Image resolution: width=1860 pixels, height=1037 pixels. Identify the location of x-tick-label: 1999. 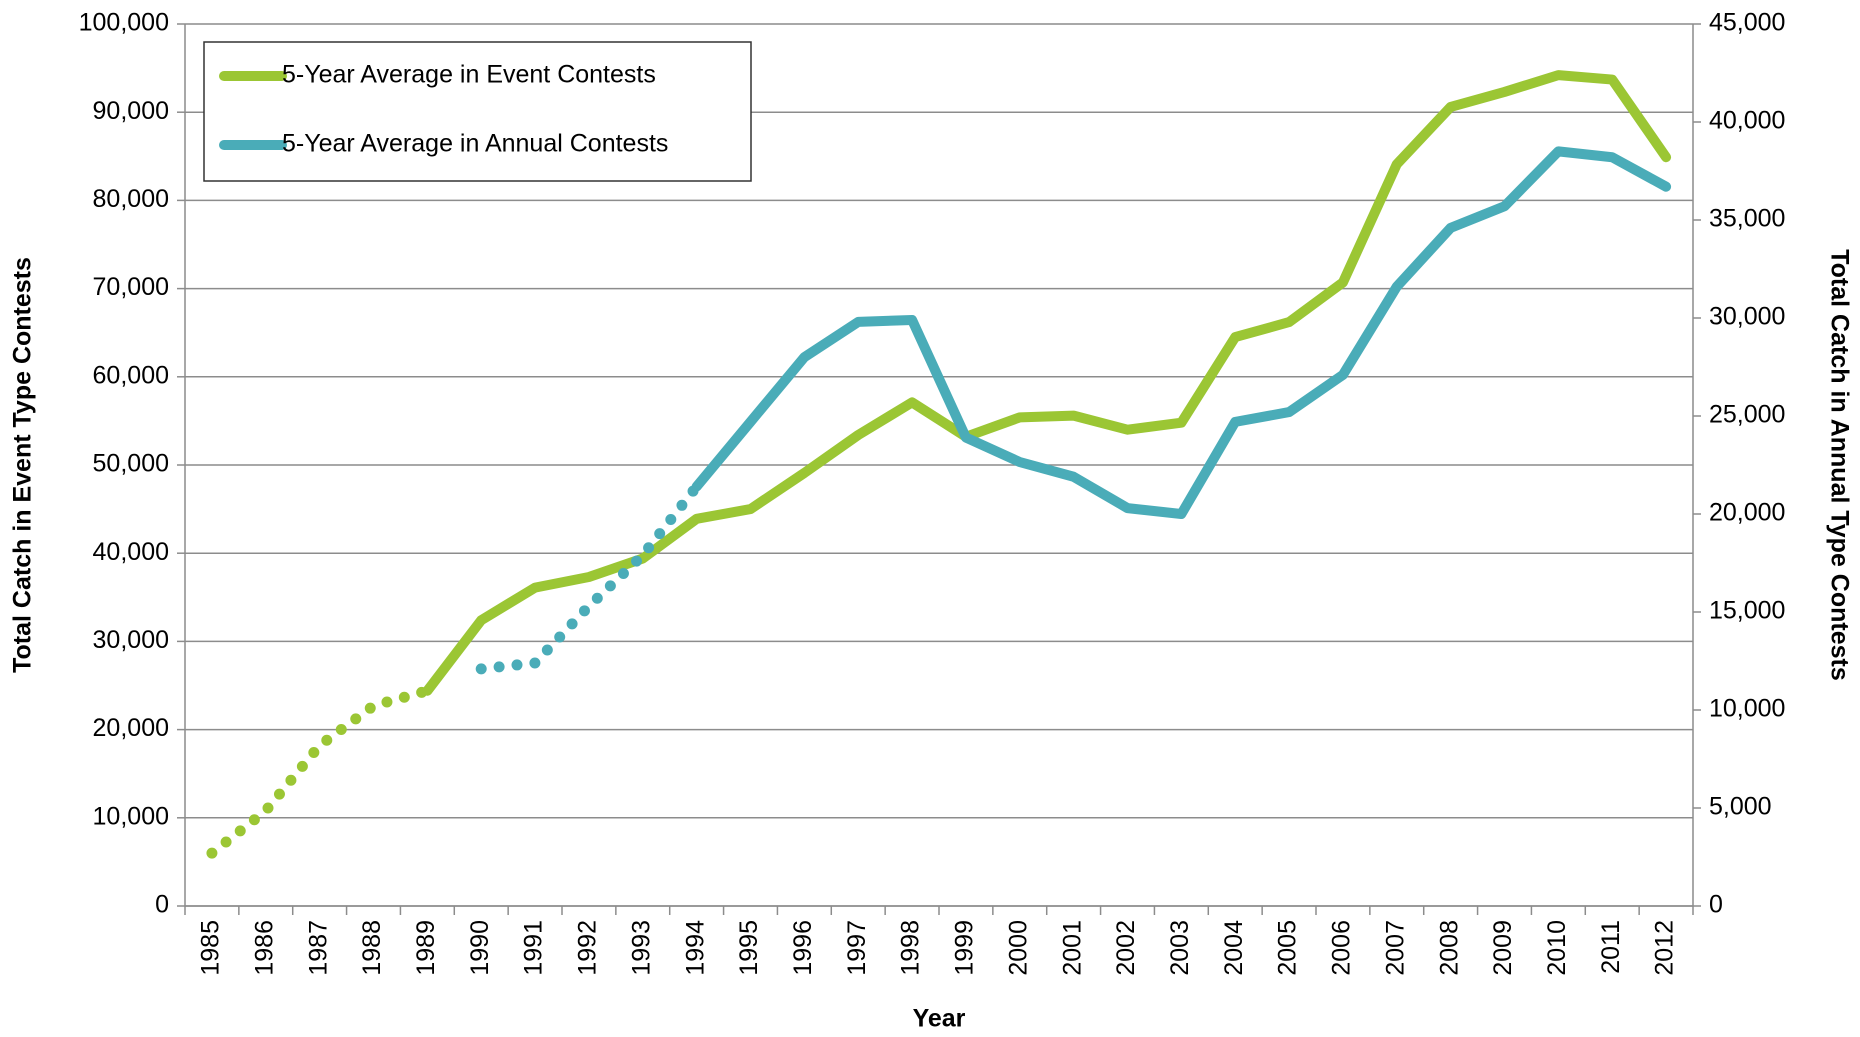
(965, 948).